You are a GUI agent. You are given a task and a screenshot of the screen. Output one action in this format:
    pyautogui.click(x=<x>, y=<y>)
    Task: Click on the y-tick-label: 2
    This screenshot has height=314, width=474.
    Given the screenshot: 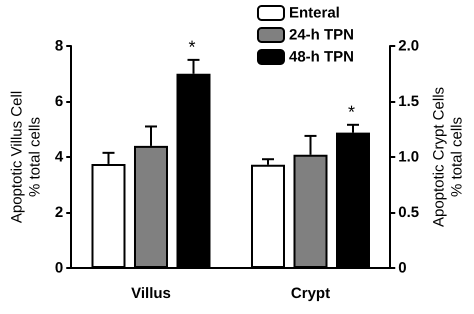 What is the action you would take?
    pyautogui.click(x=59, y=212)
    